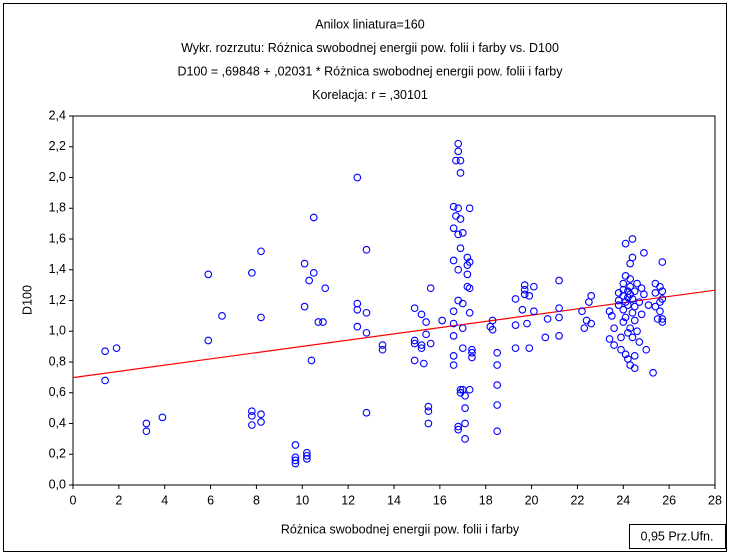 Image resolution: width=732 pixels, height=559 pixels. What do you see at coordinates (623, 500) in the screenshot?
I see `x-tick-label: 24` at bounding box center [623, 500].